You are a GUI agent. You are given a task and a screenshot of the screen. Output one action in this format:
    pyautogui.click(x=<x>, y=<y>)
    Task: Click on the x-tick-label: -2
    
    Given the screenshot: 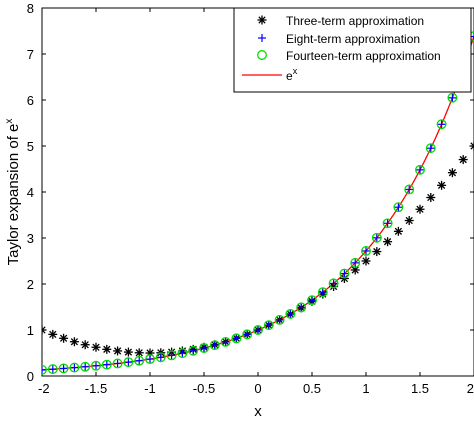 What is the action you would take?
    pyautogui.click(x=44, y=388)
    